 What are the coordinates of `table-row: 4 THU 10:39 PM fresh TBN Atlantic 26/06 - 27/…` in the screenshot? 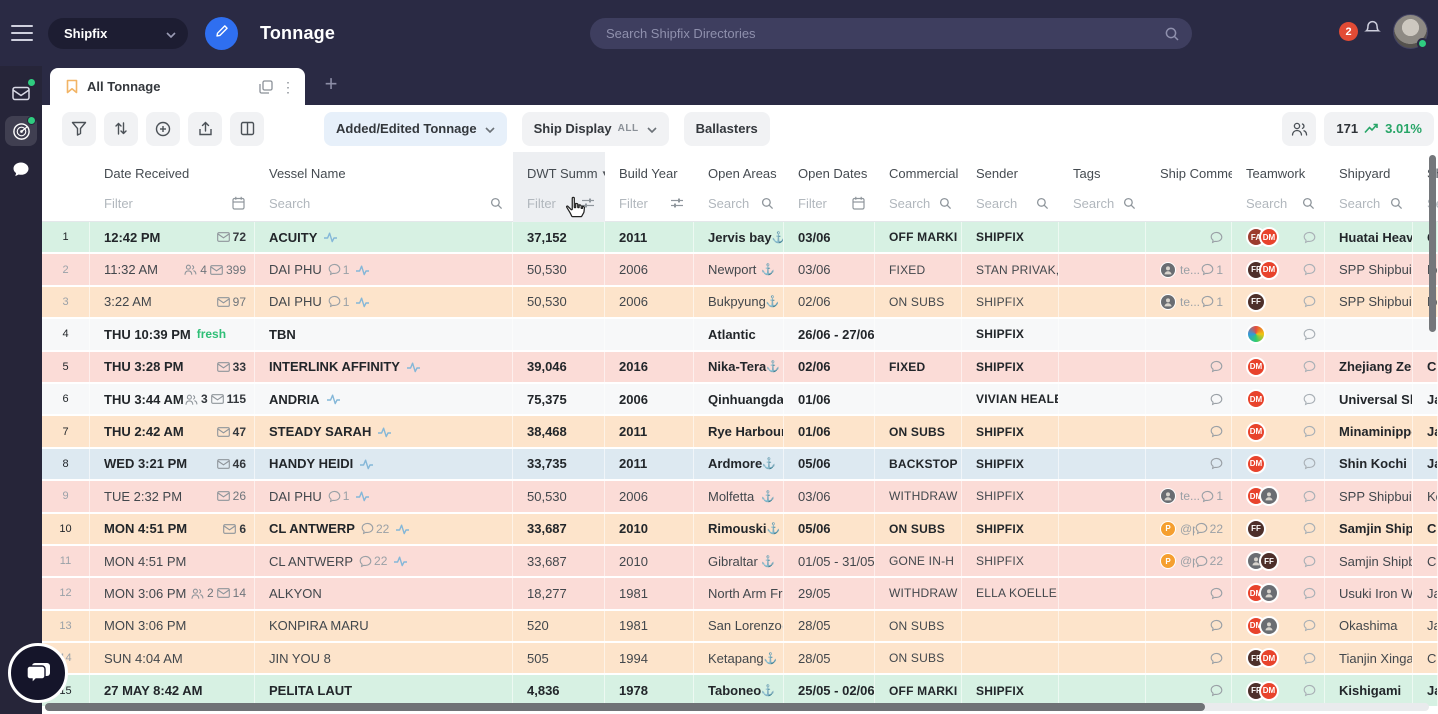 It's located at (740, 335).